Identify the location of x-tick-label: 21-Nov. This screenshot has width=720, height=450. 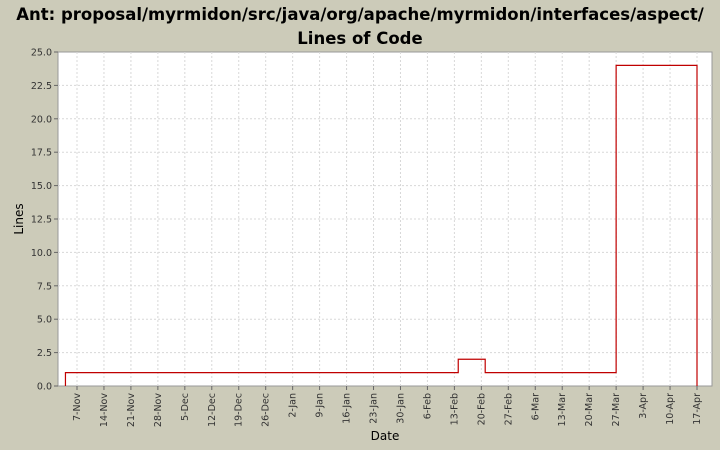
(131, 410).